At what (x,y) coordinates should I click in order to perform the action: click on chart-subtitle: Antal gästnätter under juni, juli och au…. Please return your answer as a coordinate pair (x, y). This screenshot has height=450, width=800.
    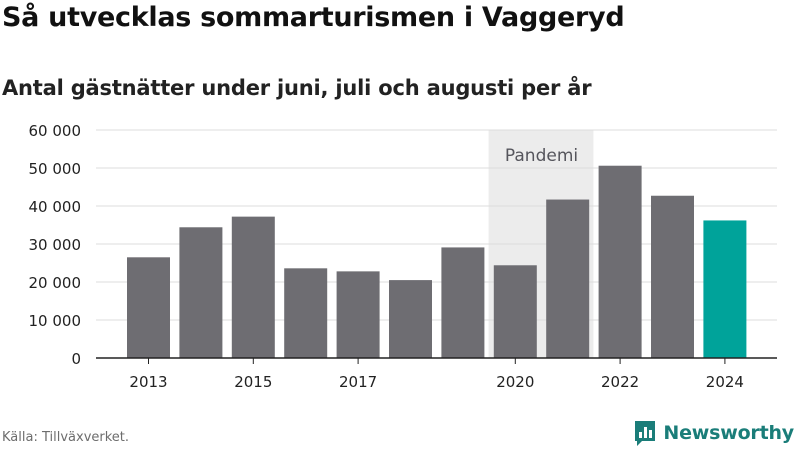
    Looking at the image, I should click on (297, 88).